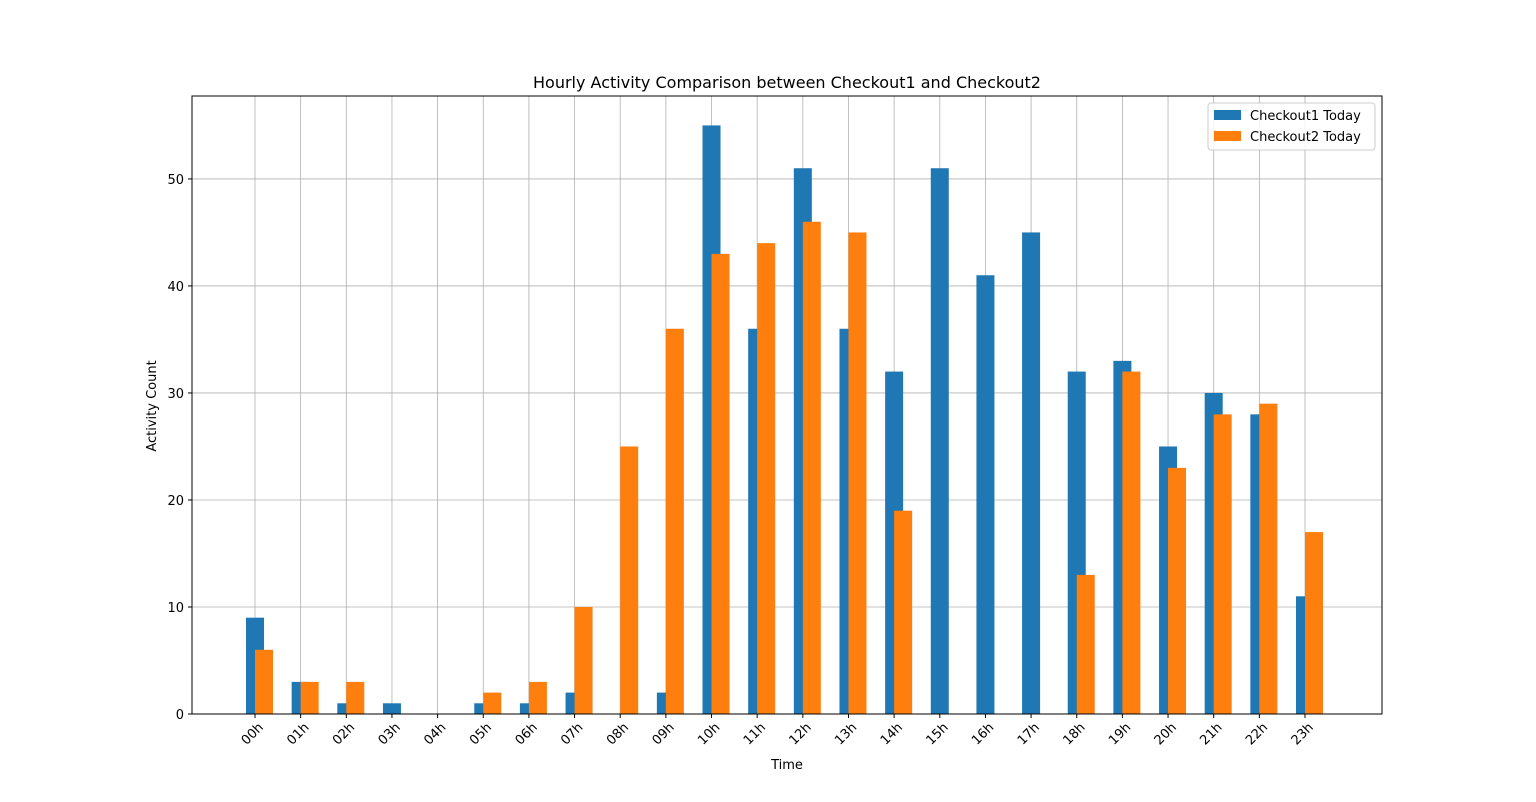 Image resolution: width=1536 pixels, height=802 pixels. What do you see at coordinates (309, 697) in the screenshot?
I see `bar-checkout2-01h` at bounding box center [309, 697].